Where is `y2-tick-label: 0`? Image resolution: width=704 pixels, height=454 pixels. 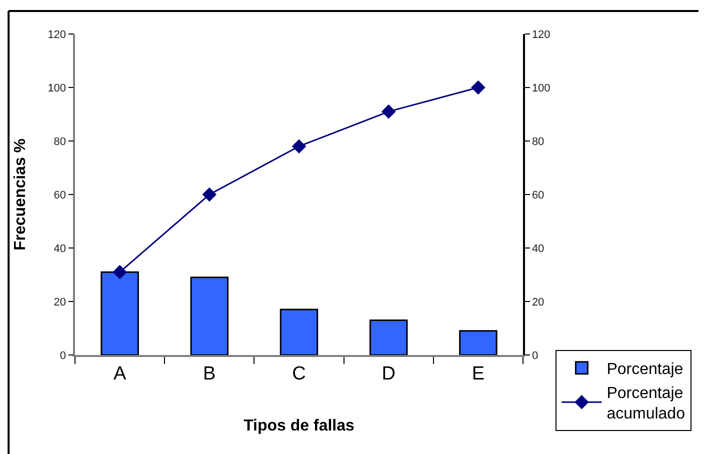
y2-tick-label: 0 is located at coordinates (535, 356).